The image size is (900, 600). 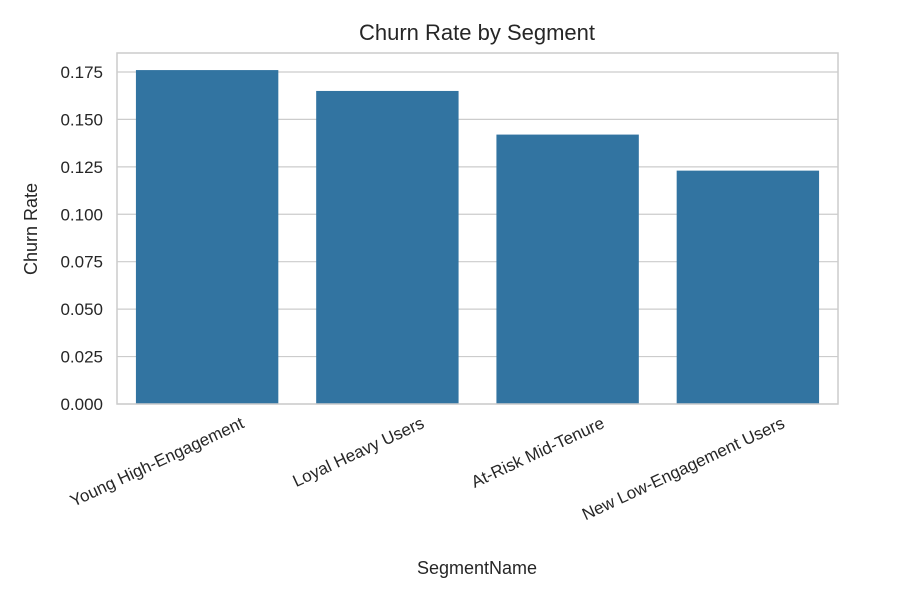 I want to click on y-tick-label: 0.175, so click(x=81, y=72).